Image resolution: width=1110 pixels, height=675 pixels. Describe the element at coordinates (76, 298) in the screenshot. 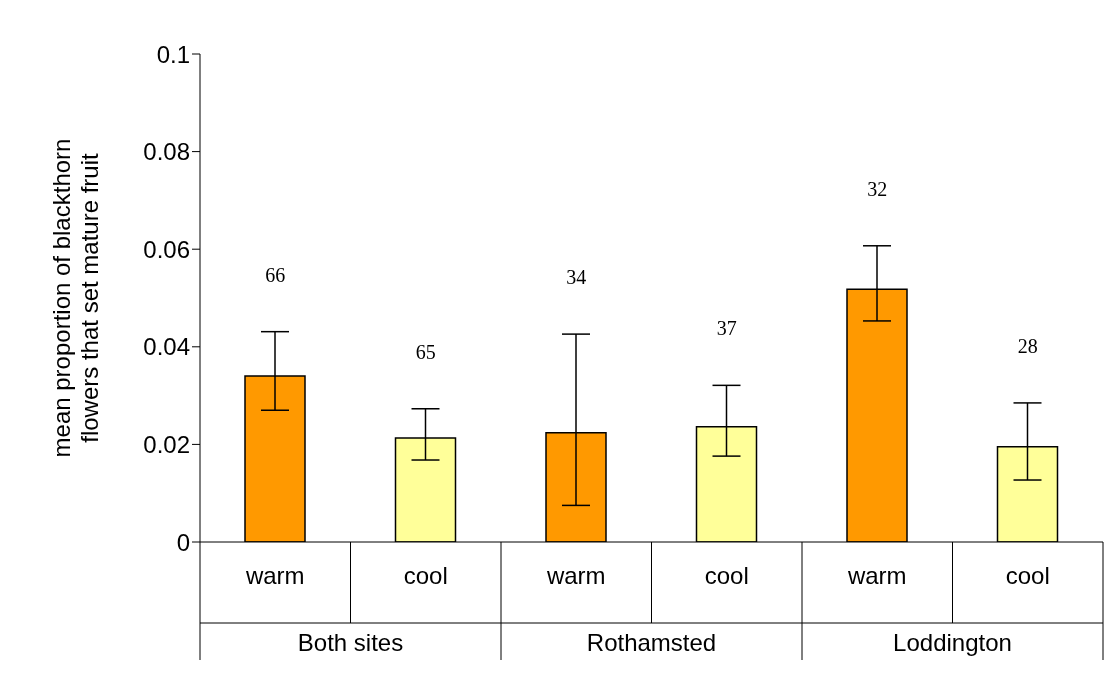

I see `y-axis-title: mean proportion of blackthorn flowers that set mature fruit` at that location.